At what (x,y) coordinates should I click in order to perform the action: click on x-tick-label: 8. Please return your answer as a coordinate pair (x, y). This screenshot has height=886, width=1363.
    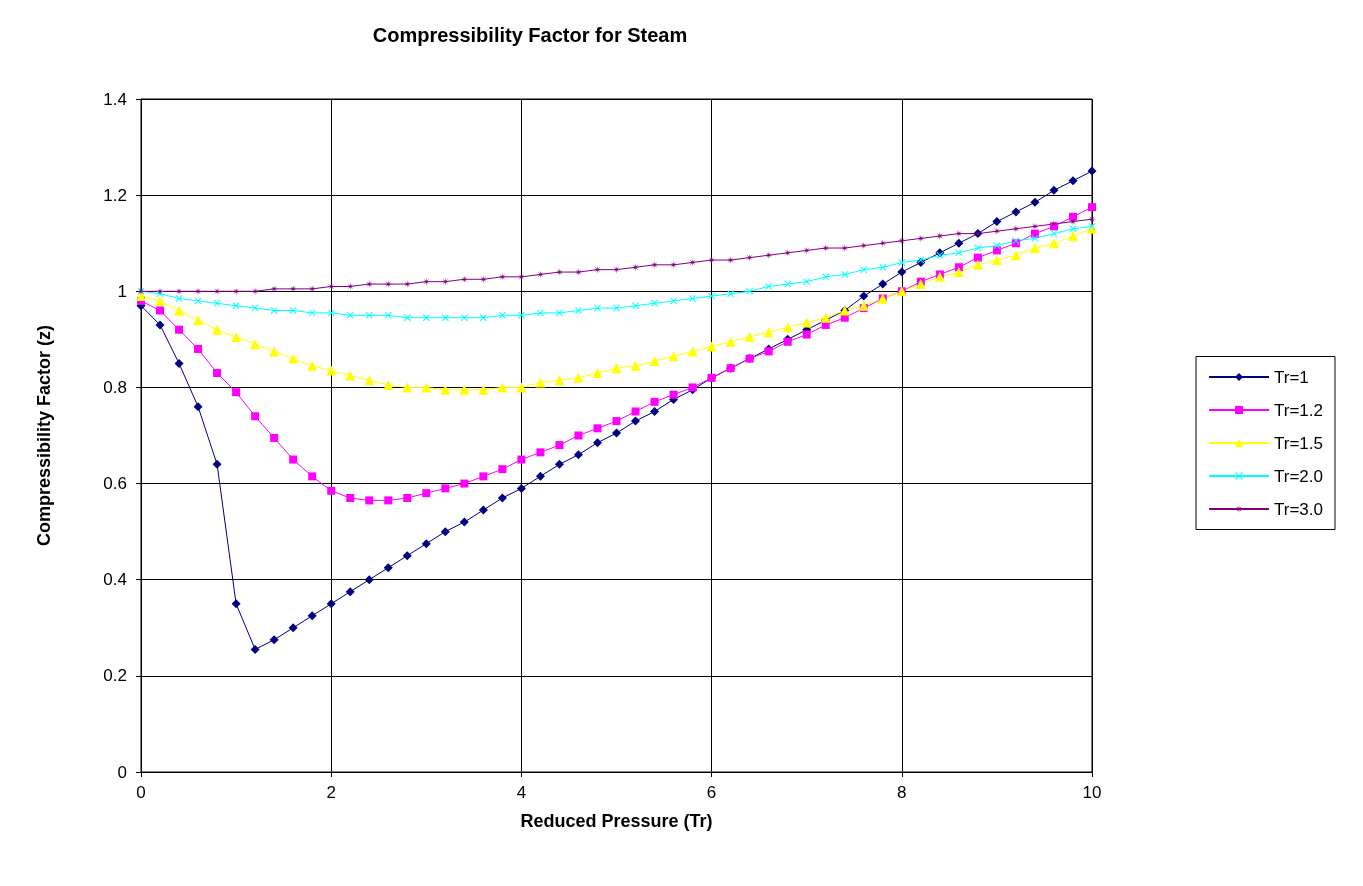
    Looking at the image, I should click on (902, 792).